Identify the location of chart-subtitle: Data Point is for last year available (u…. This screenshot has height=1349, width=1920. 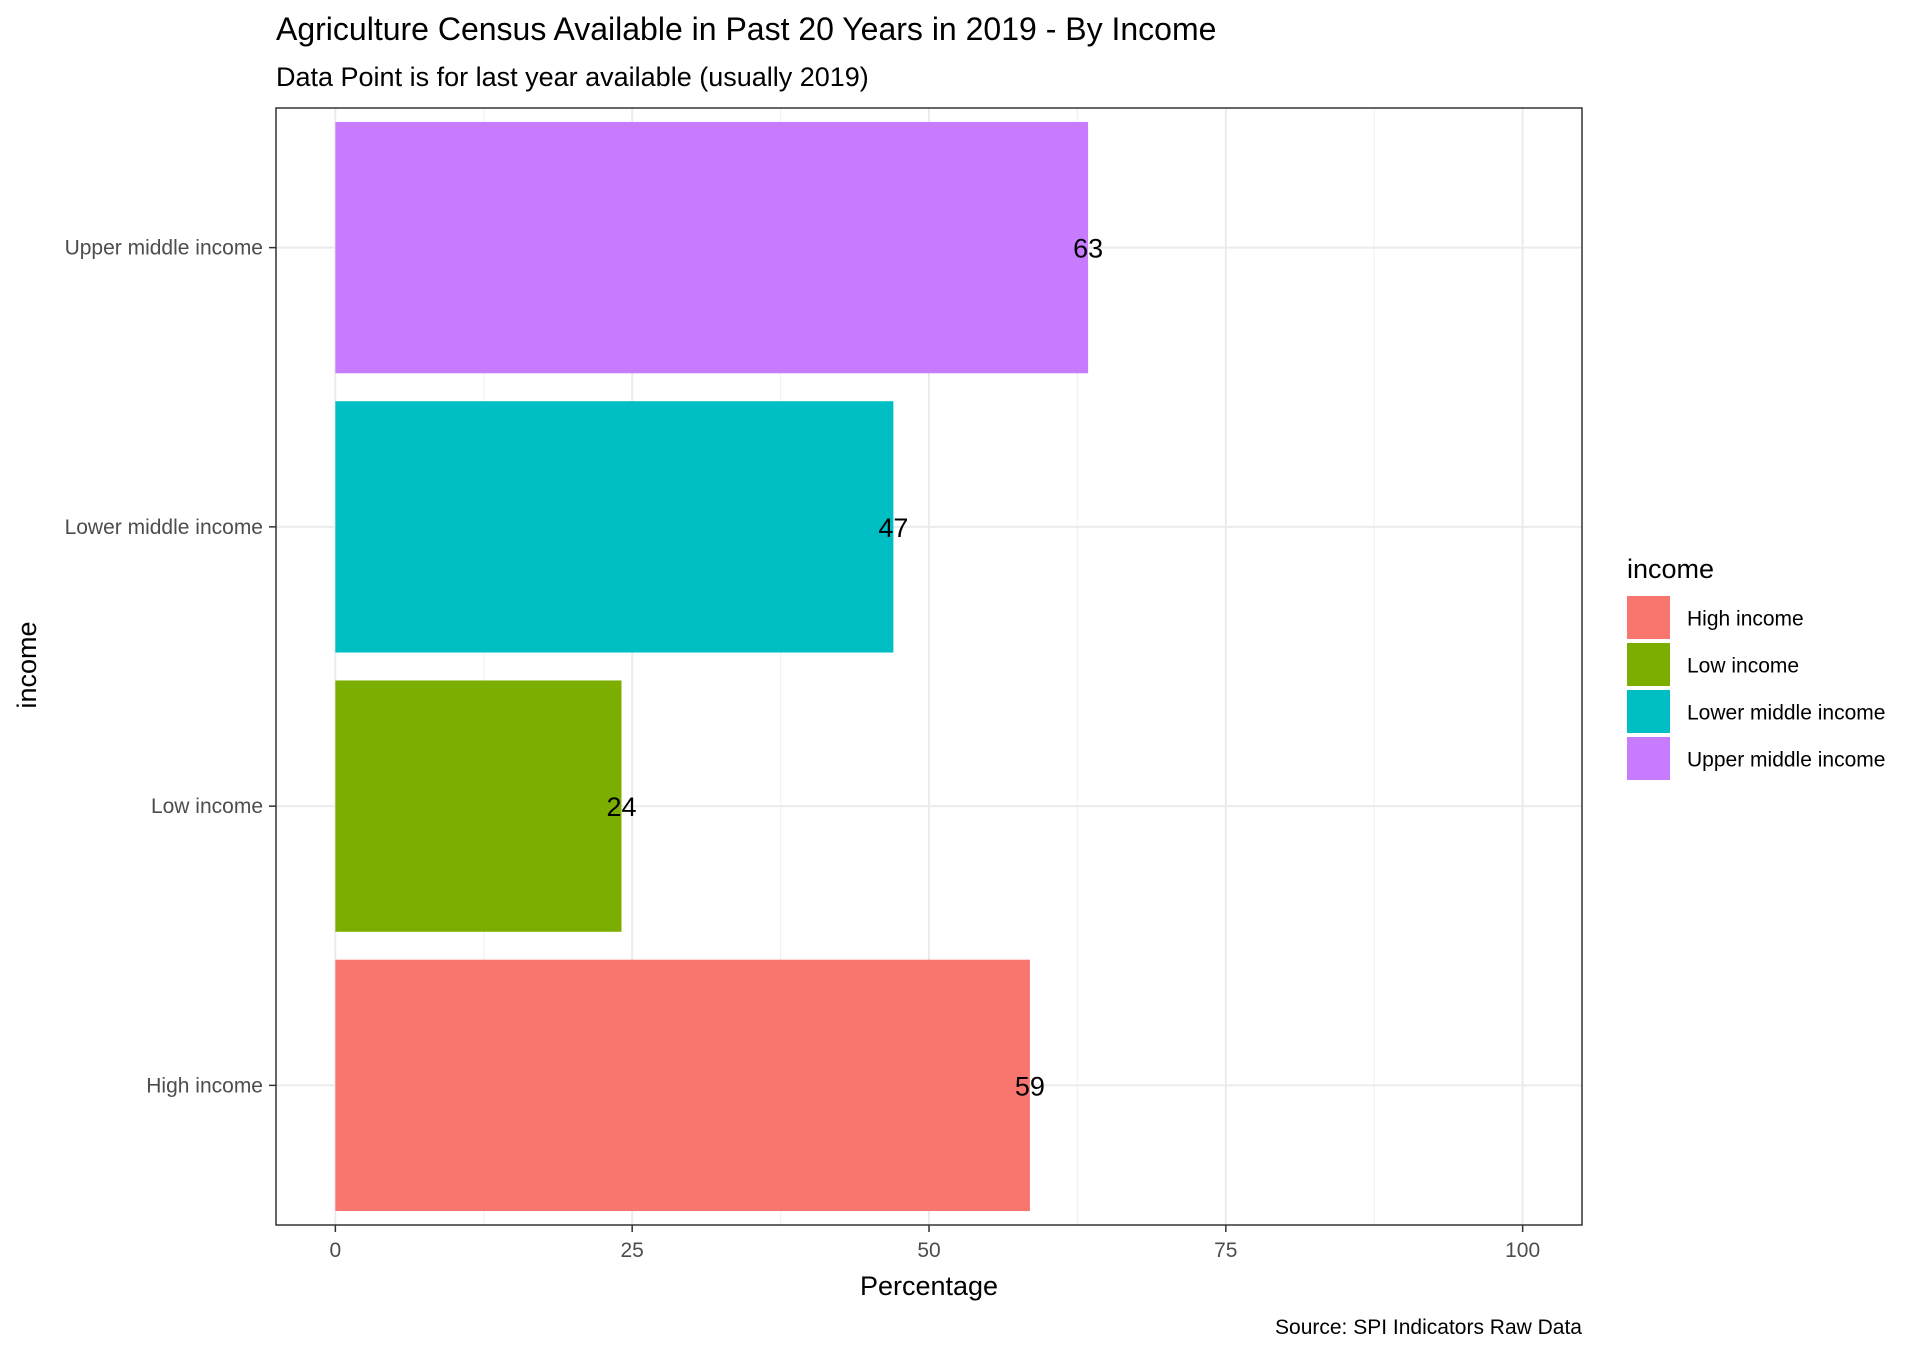
(572, 77).